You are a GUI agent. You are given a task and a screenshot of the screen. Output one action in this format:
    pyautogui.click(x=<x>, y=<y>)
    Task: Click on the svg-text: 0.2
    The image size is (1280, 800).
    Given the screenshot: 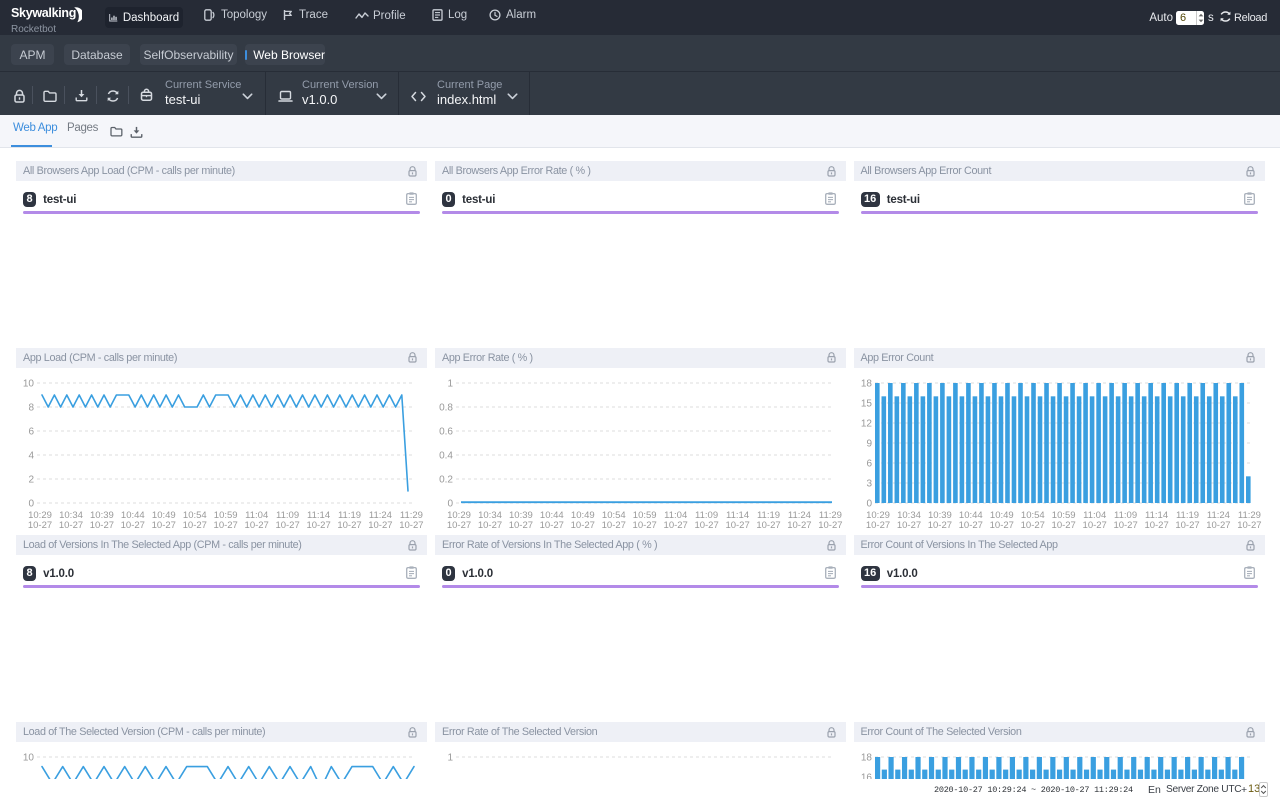 What is the action you would take?
    pyautogui.click(x=446, y=479)
    